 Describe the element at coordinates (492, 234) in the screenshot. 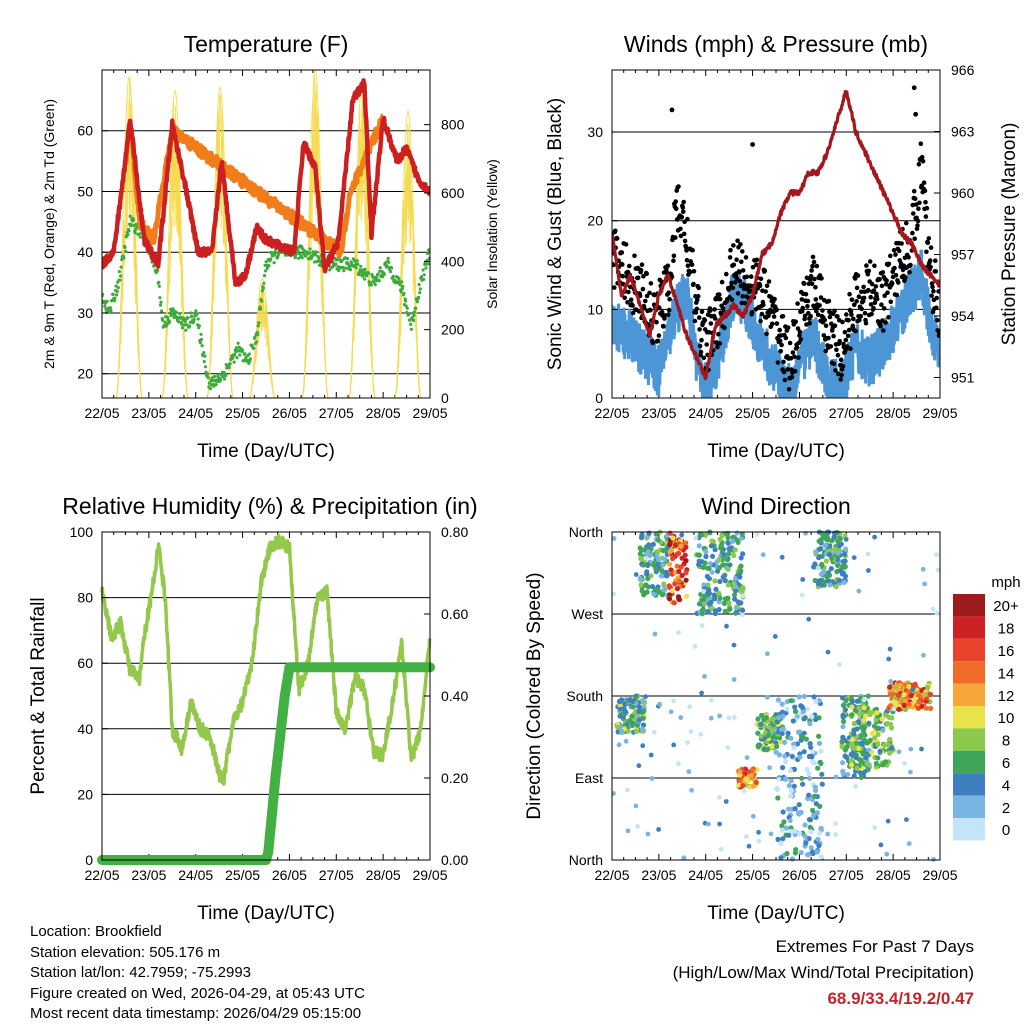

I see `y2-axis-label: Solar Insolation (Yellow)` at that location.